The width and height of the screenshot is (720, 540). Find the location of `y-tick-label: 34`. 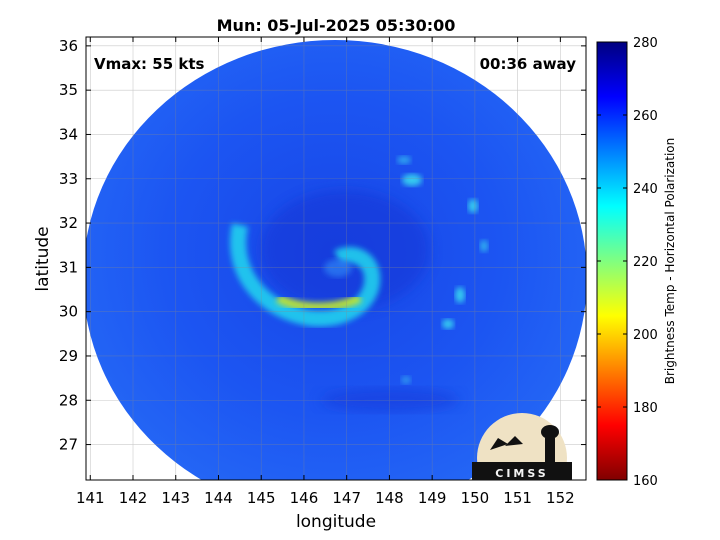

y-tick-label: 34 is located at coordinates (68, 134).